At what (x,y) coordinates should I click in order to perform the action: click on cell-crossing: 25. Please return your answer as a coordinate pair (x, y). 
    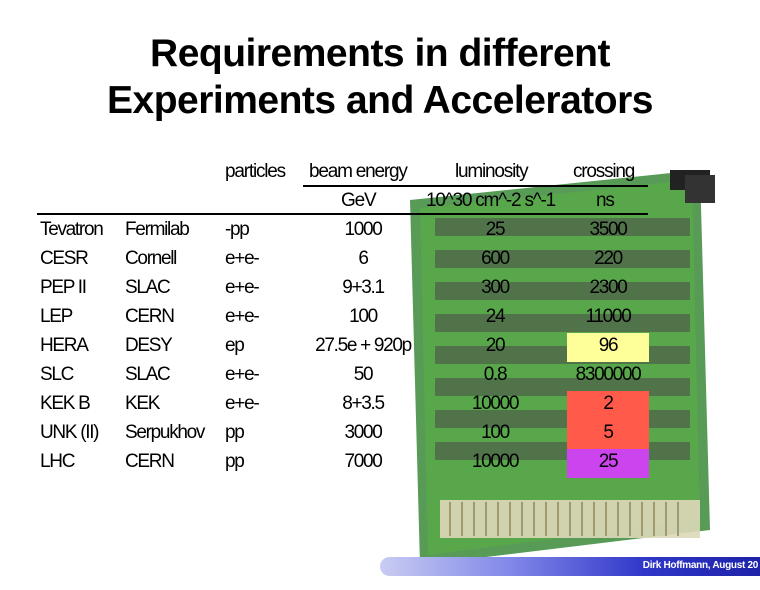
    Looking at the image, I should click on (608, 461).